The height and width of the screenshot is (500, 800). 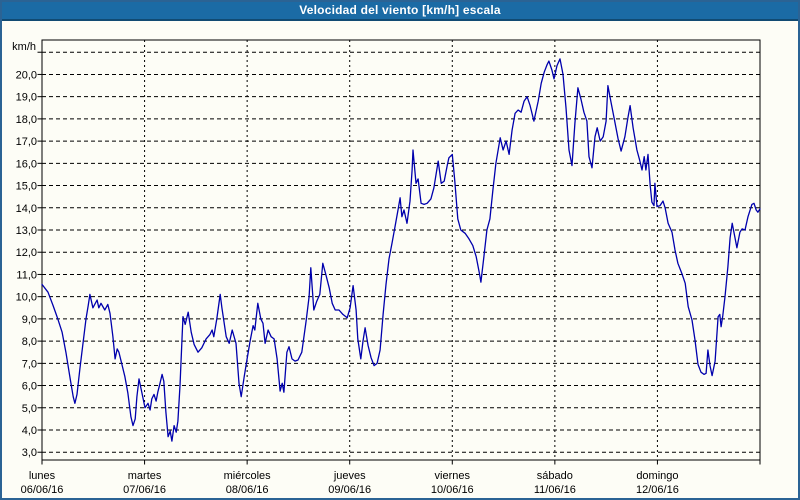 I want to click on y-axis-label: 10,0, so click(x=26, y=298).